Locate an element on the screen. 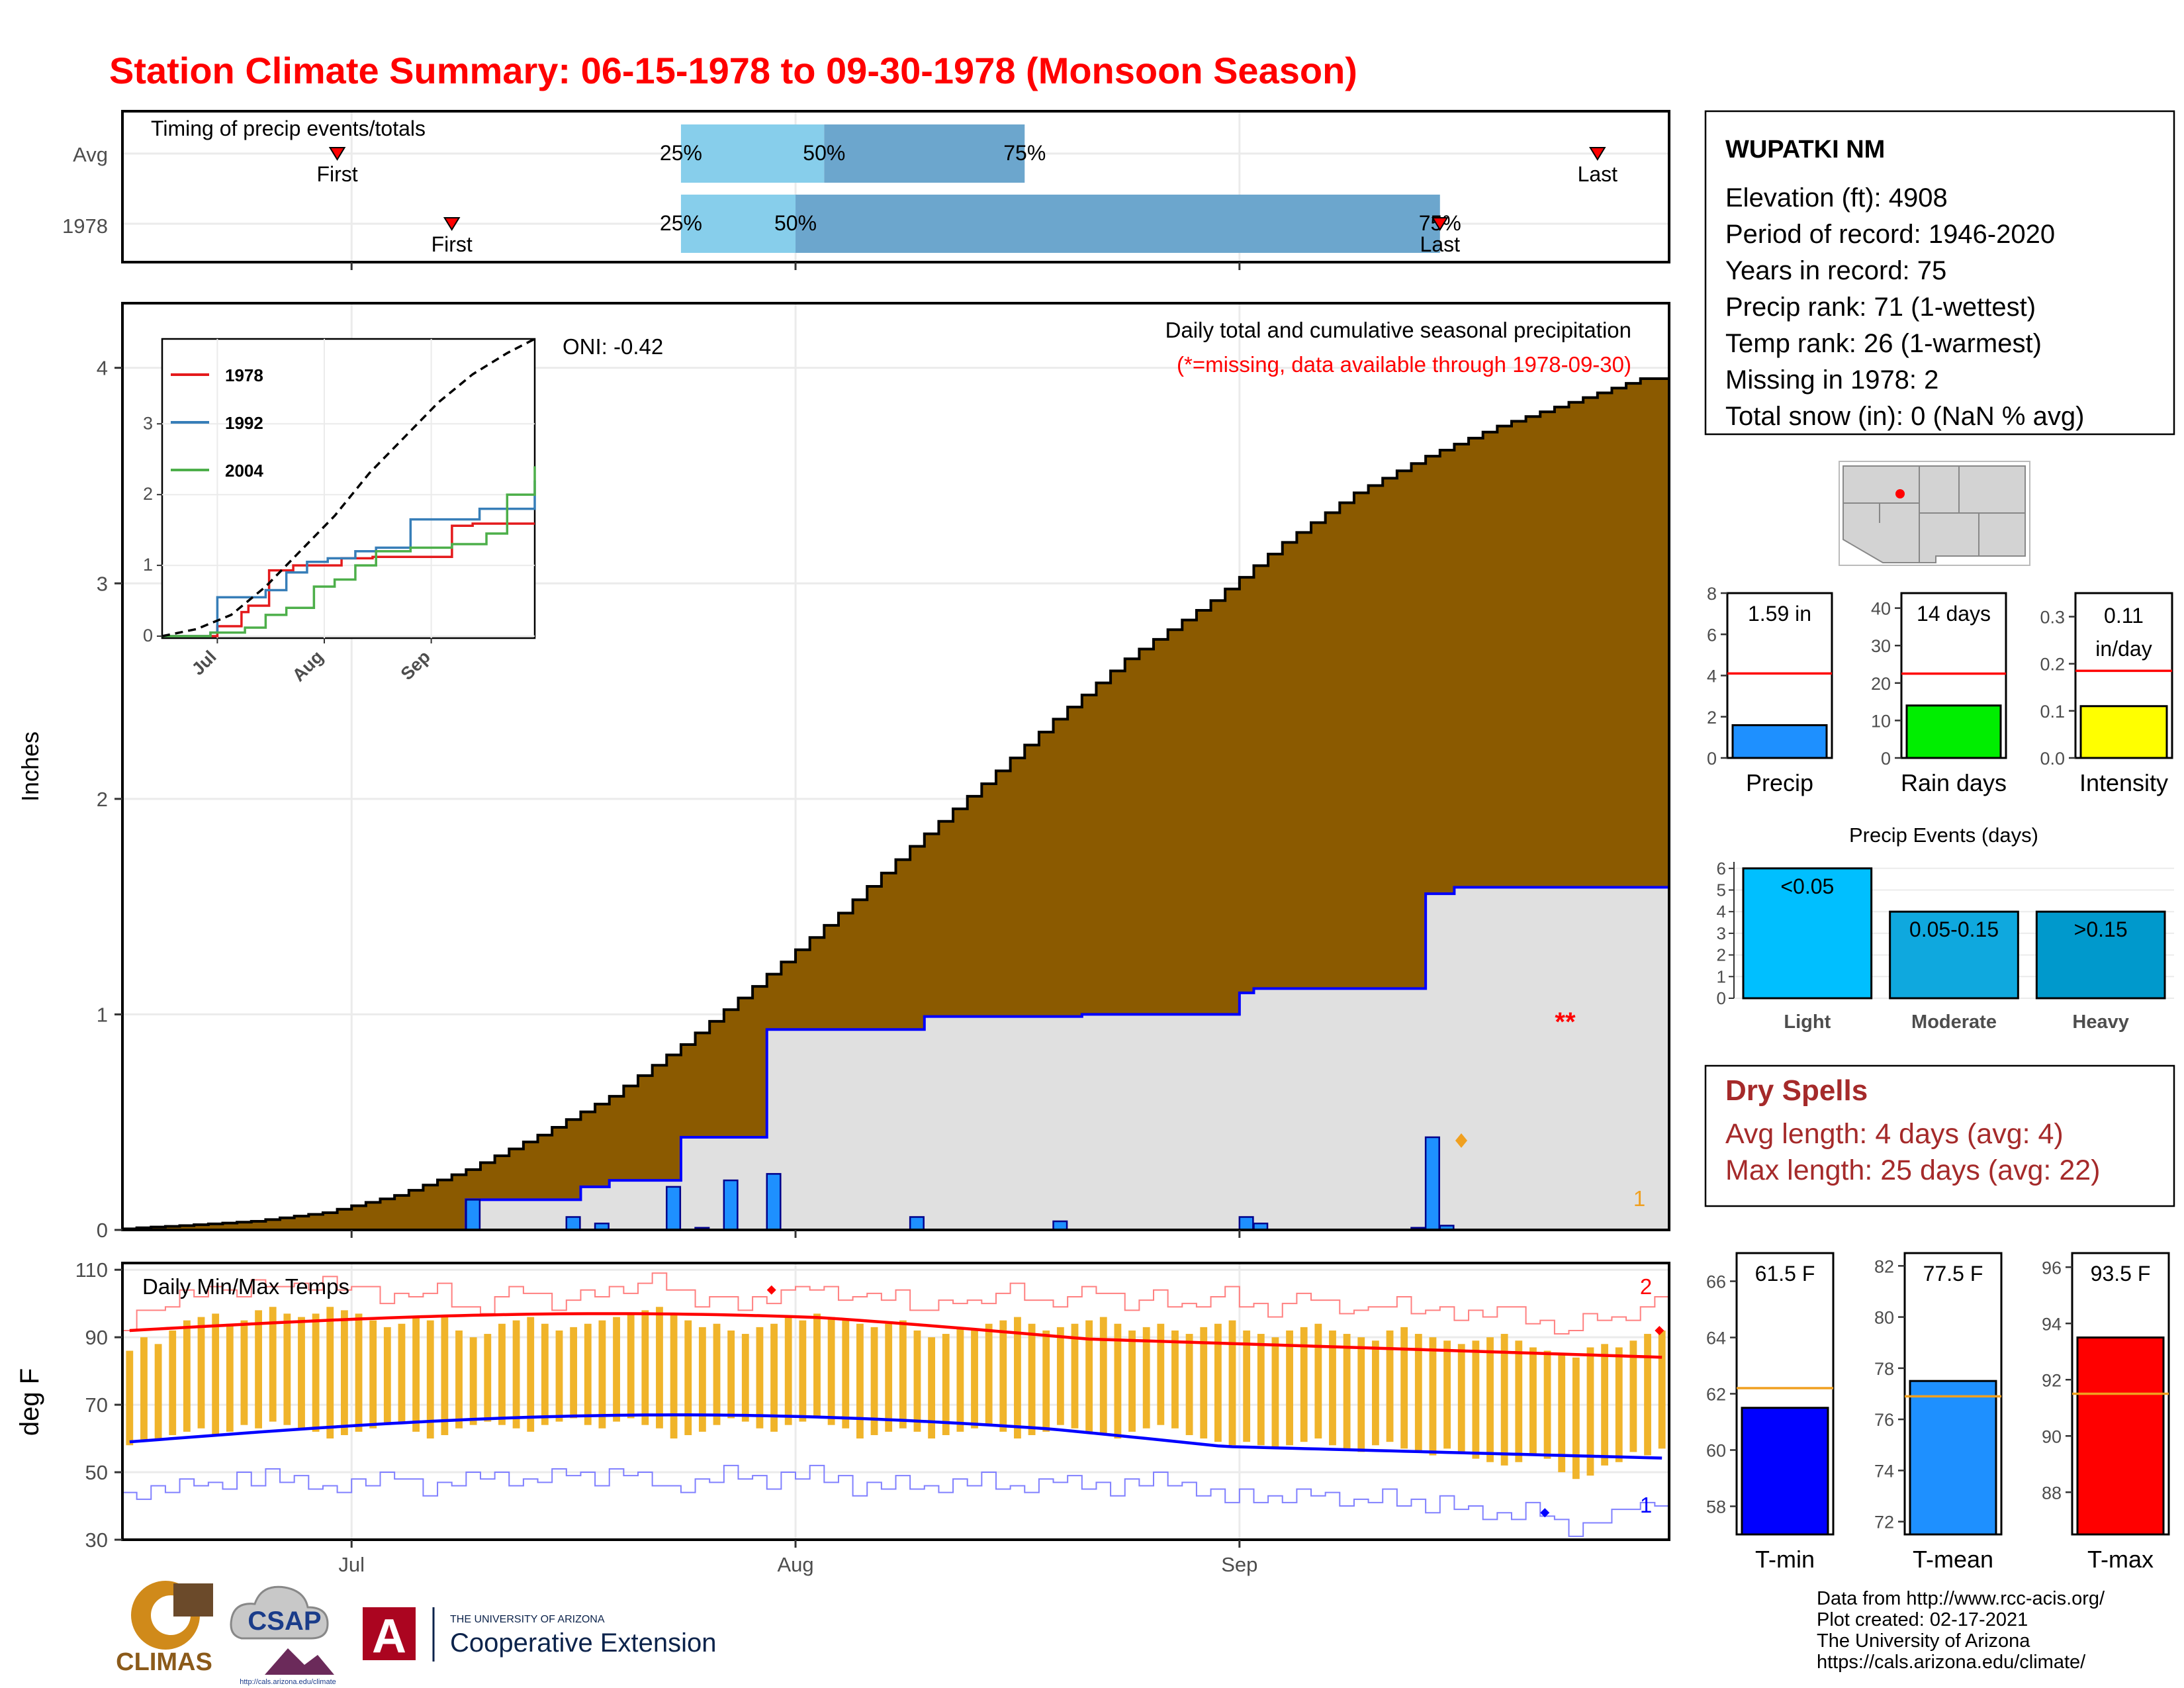 This screenshot has width=2184, height=1688. state-borders is located at coordinates (1934, 514).